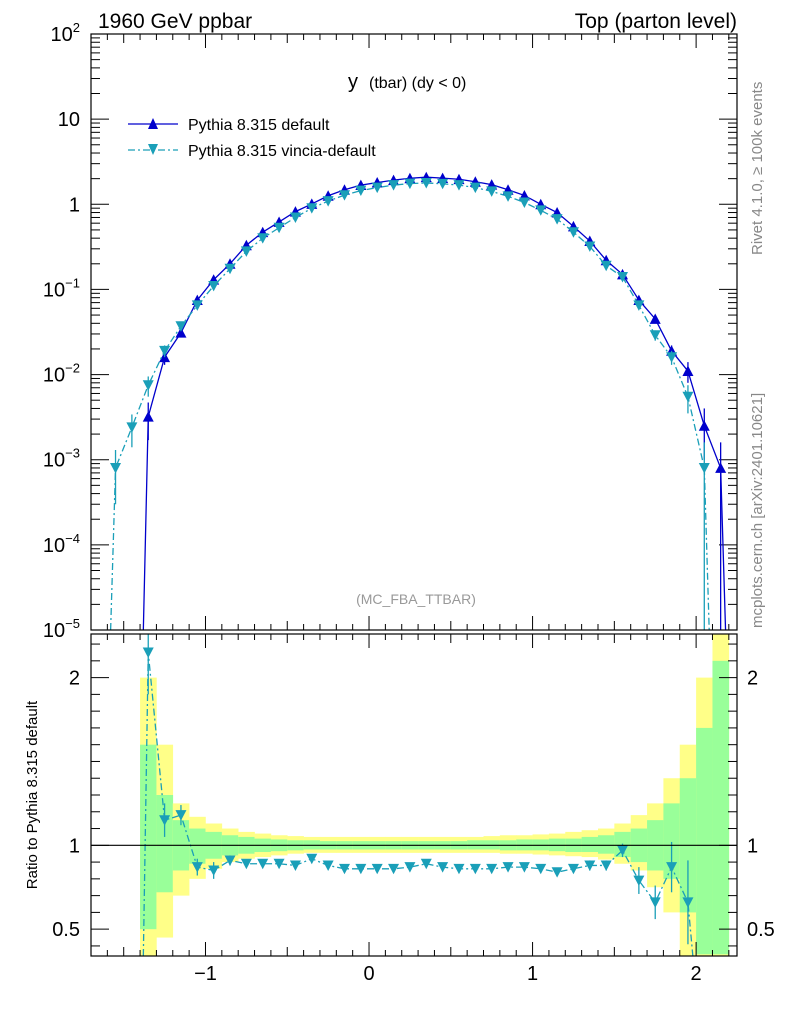 The image size is (786, 1024). Describe the element at coordinates (74, 846) in the screenshot. I see `ratio-y-tick-label: 1` at that location.